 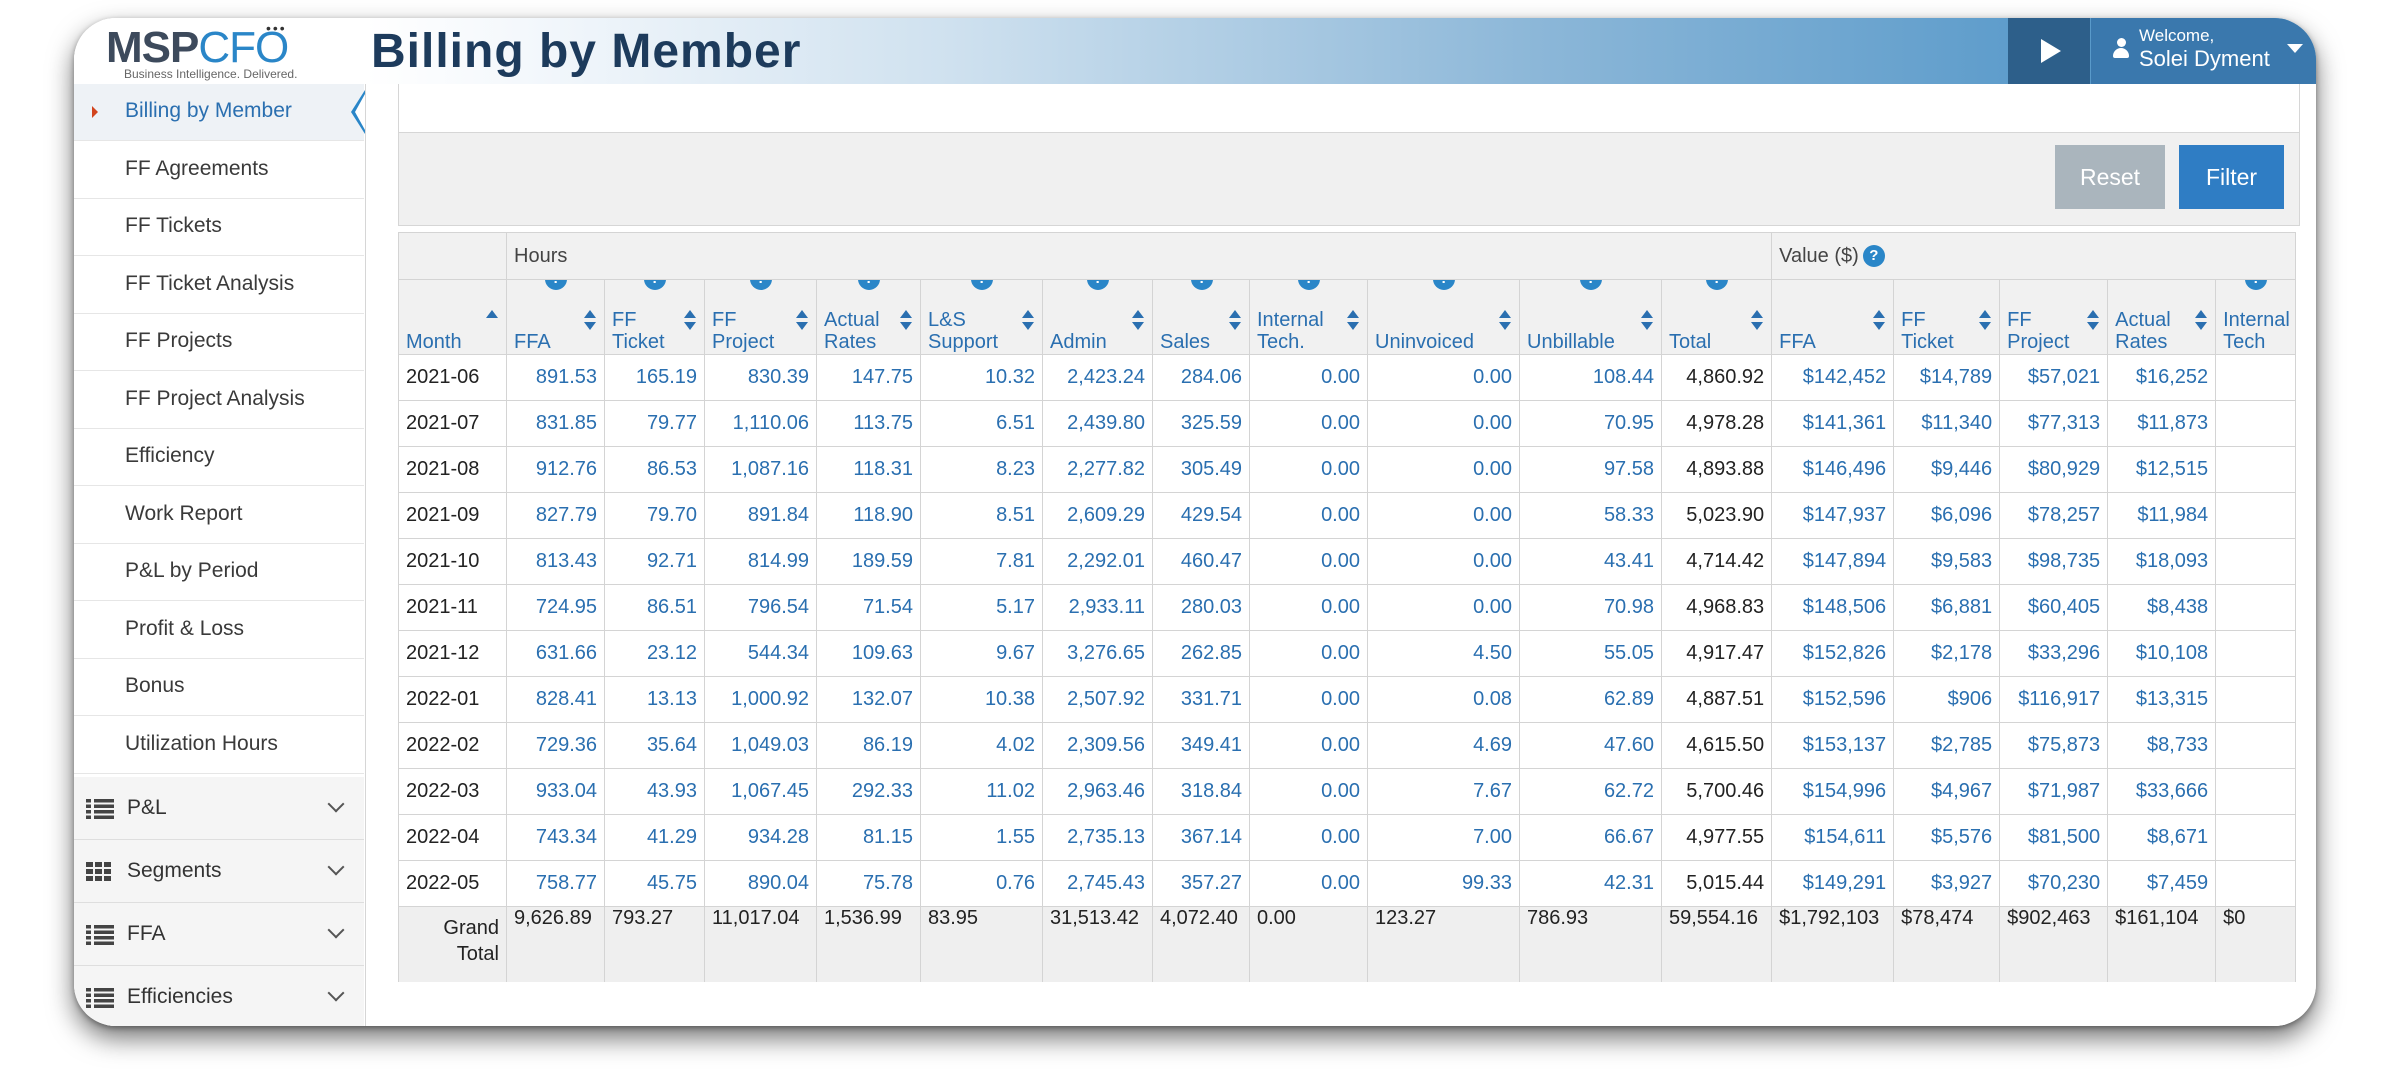 What do you see at coordinates (654, 377) in the screenshot?
I see `table-cell: 165.19` at bounding box center [654, 377].